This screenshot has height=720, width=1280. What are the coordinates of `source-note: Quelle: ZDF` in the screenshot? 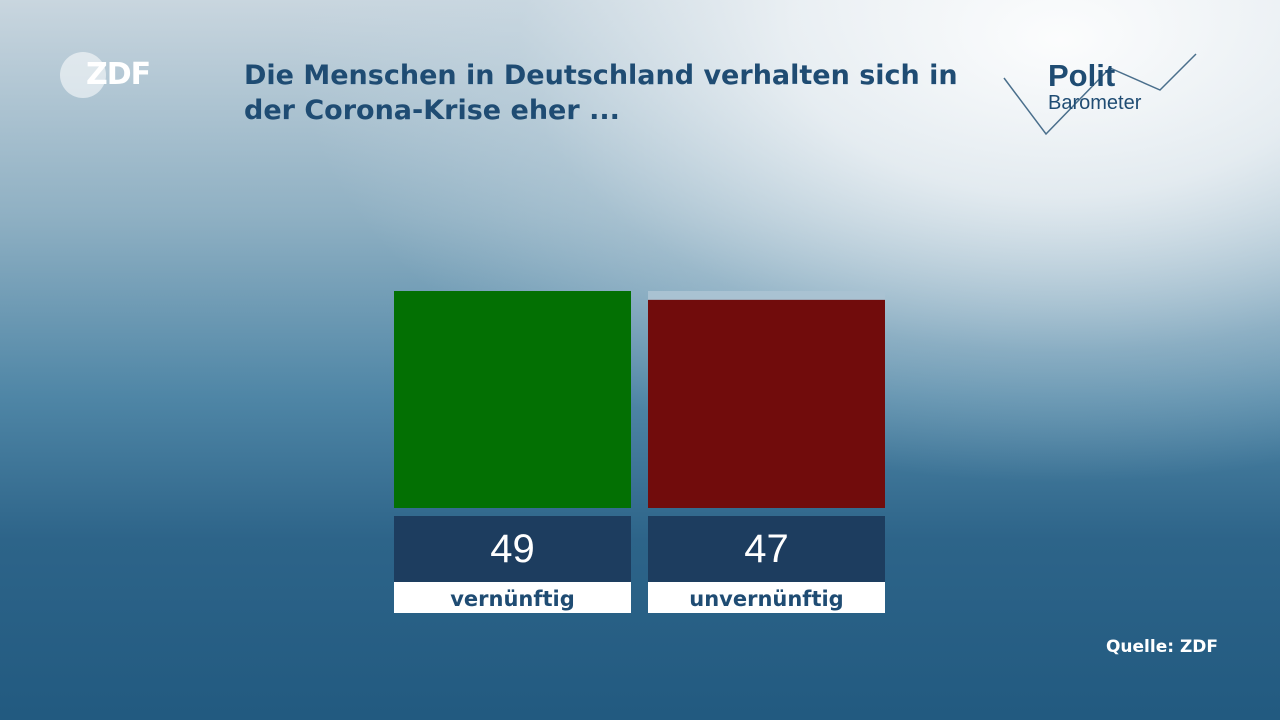 It's located at (1161, 647).